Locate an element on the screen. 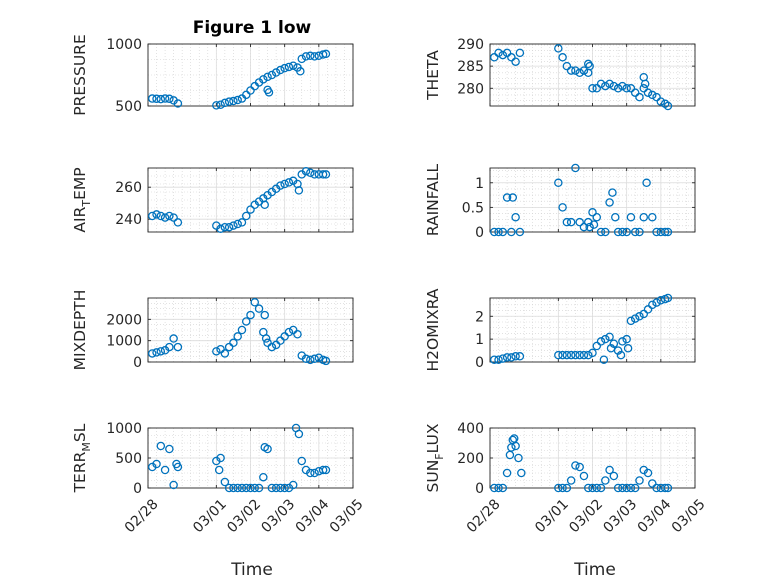 This screenshot has height=583, width=778. y-tick-label: 240 is located at coordinates (128, 220).